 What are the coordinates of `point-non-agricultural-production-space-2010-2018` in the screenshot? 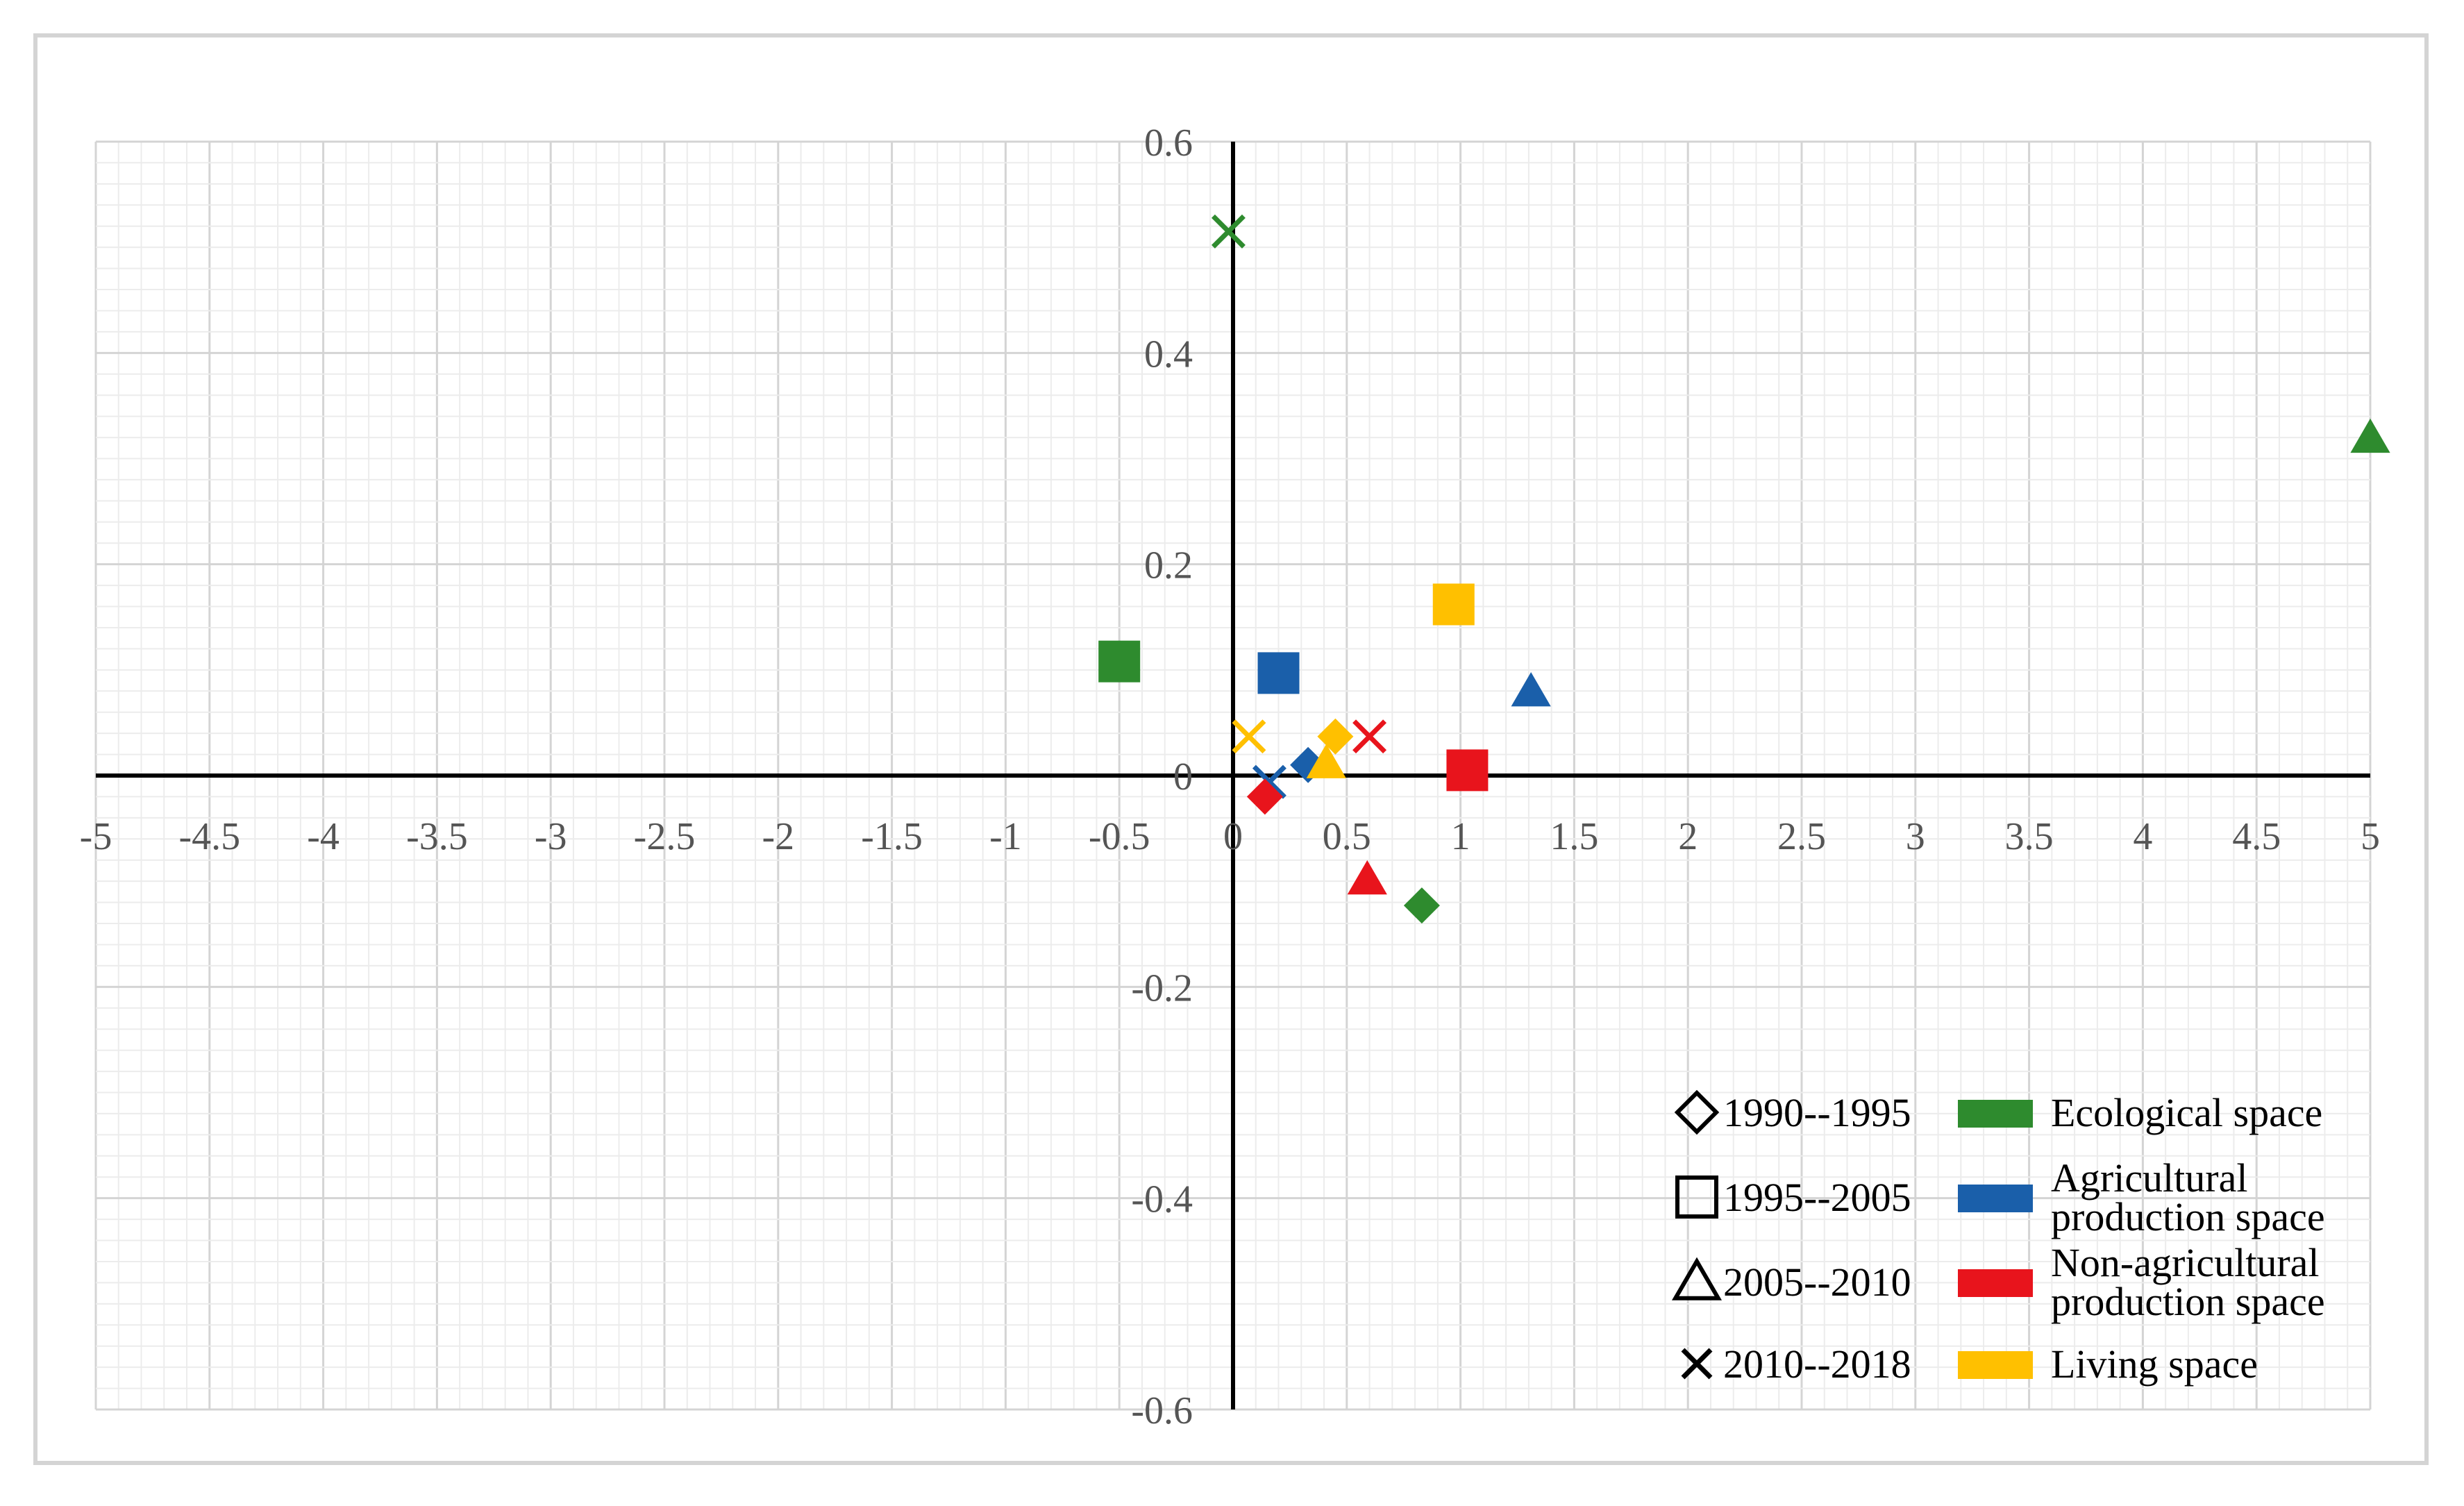 It's located at (1369, 736).